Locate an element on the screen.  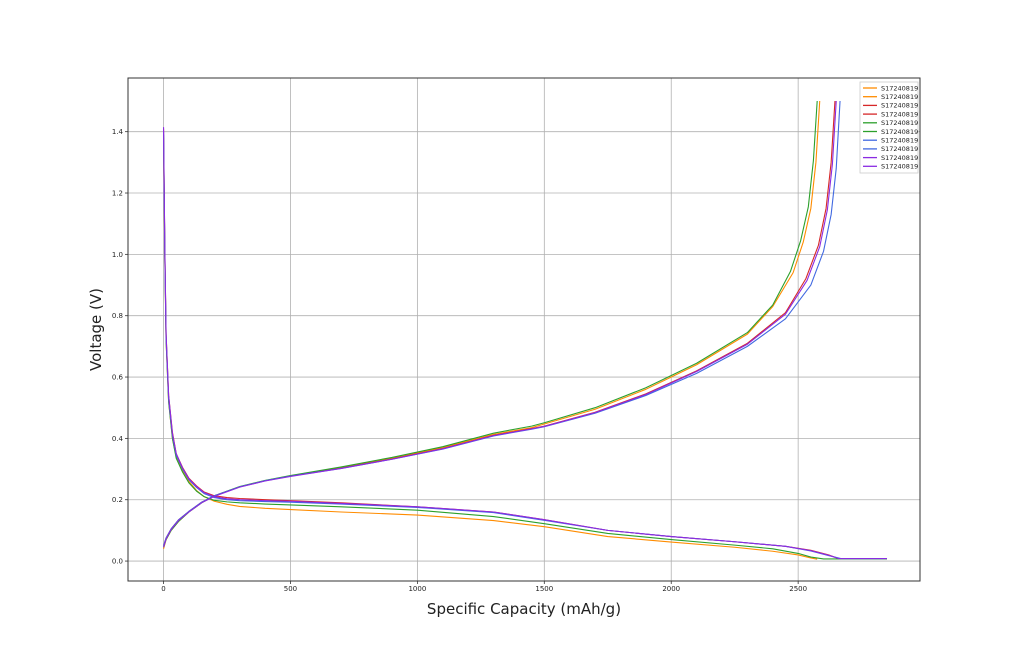
y-tick-label: 1.2 is located at coordinates (117, 194).